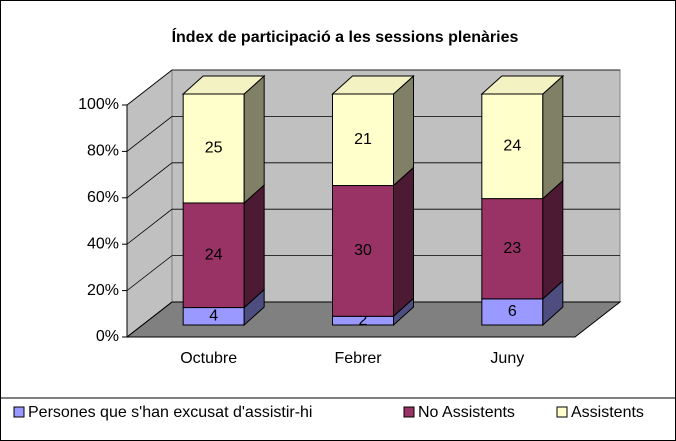 The width and height of the screenshot is (676, 441). I want to click on y-tick-label: 100%, so click(98, 104).